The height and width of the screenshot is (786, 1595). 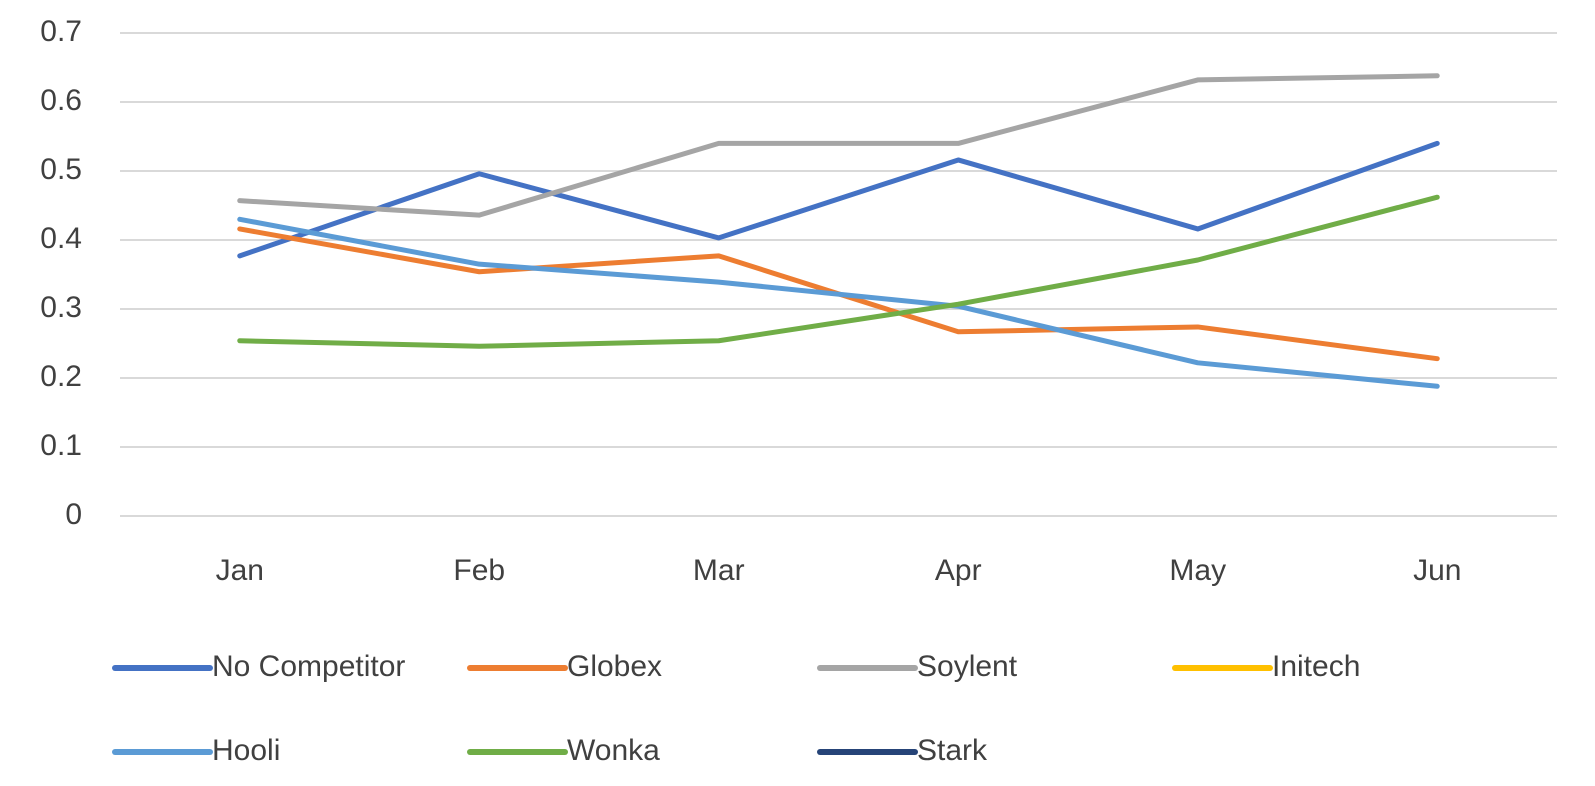 I want to click on x-tick-label: Feb, so click(x=479, y=570).